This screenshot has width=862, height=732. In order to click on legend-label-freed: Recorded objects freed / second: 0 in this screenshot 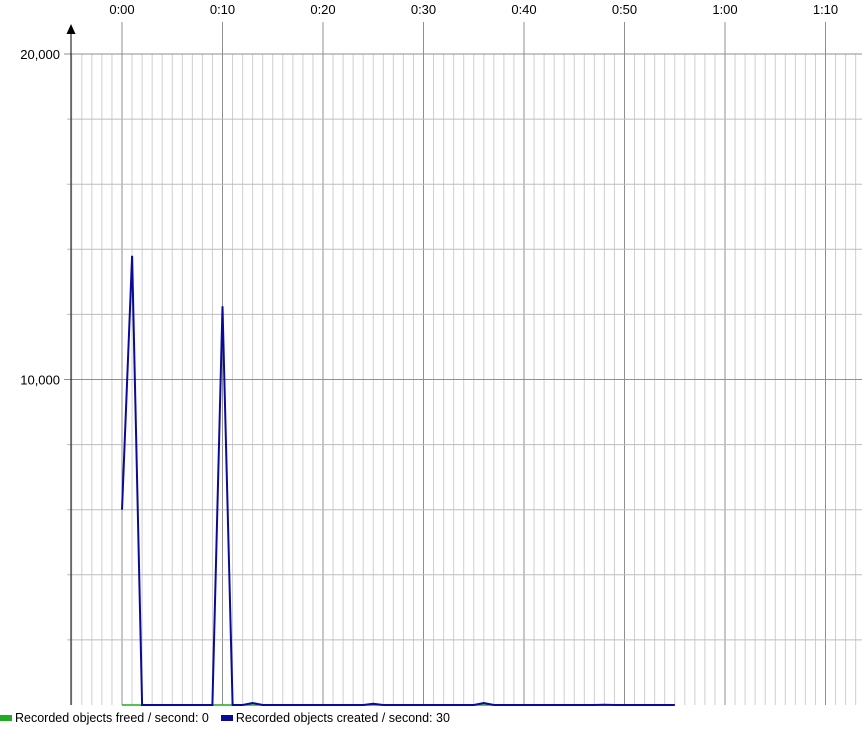, I will do `click(112, 718)`.